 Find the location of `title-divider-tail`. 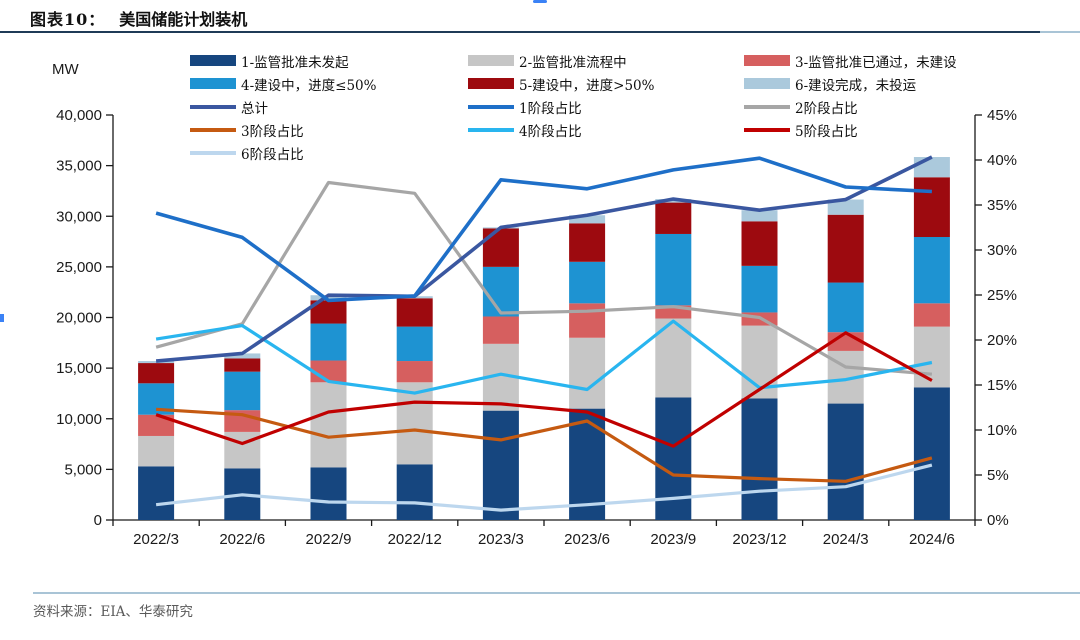

title-divider-tail is located at coordinates (1060, 32).